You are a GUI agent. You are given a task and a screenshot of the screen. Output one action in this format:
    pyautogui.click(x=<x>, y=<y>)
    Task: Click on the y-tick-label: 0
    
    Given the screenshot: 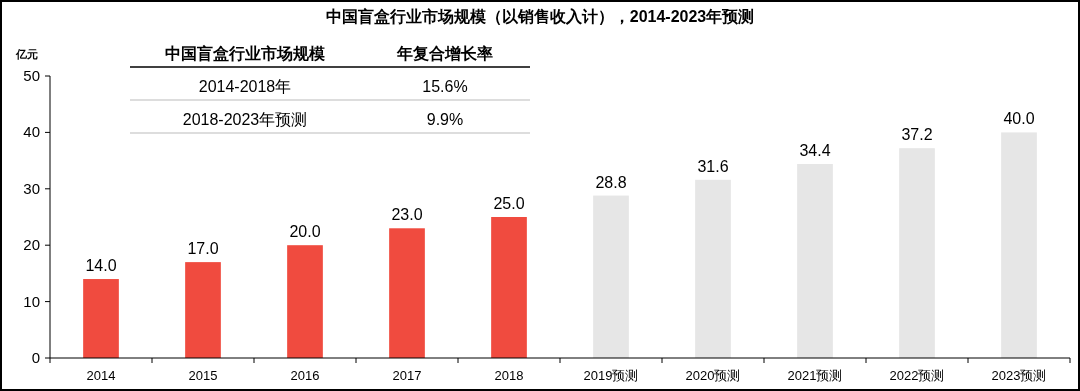 What is the action you would take?
    pyautogui.click(x=35, y=357)
    